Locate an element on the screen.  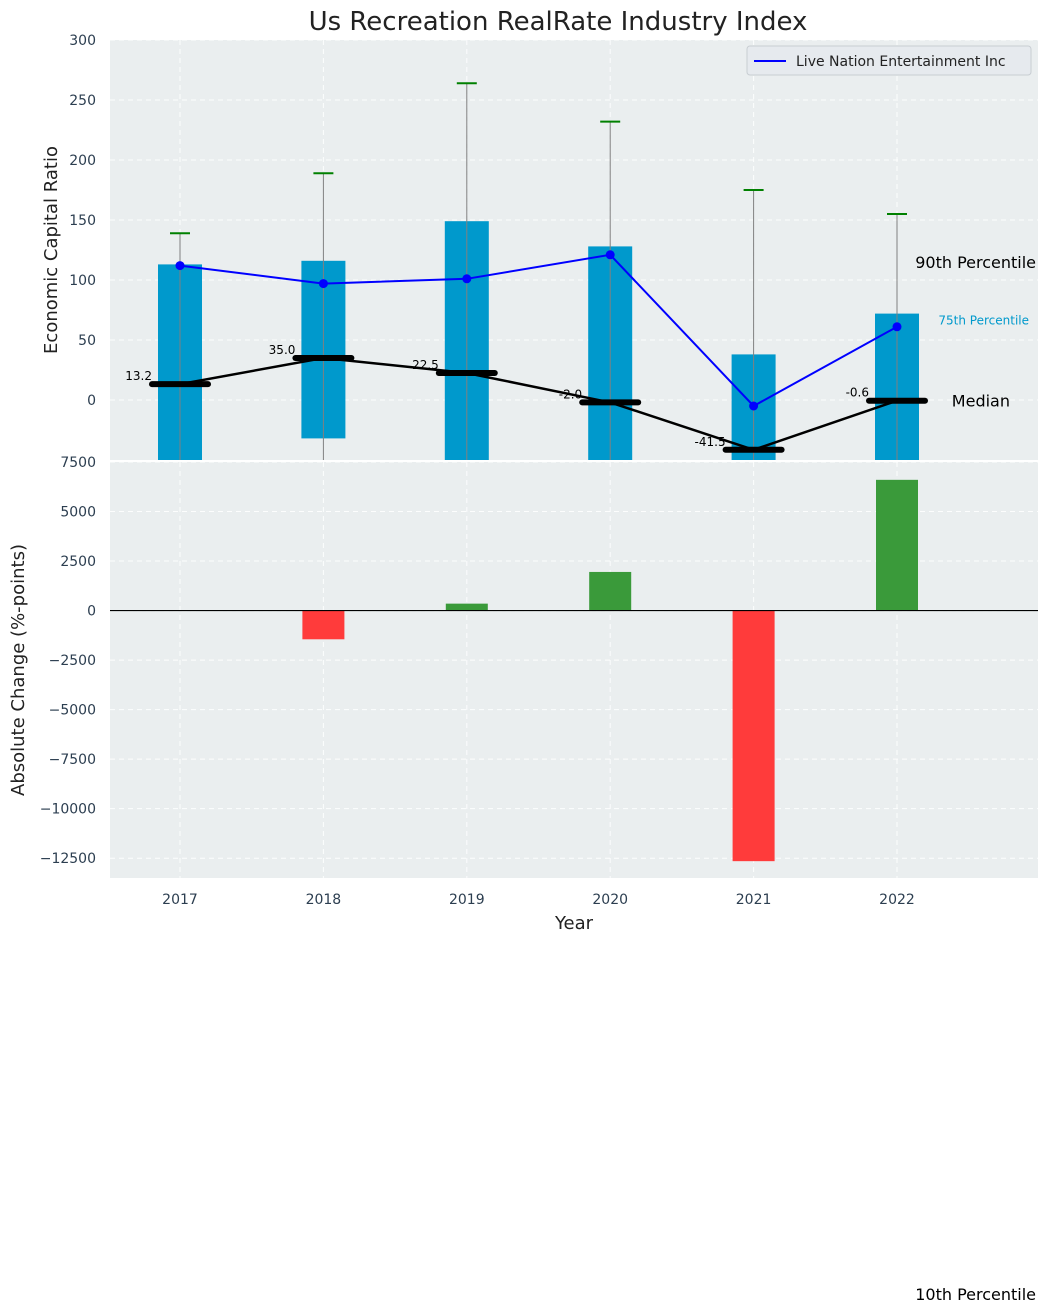
bottom-y-tick-label: 0 is located at coordinates (91, 612).